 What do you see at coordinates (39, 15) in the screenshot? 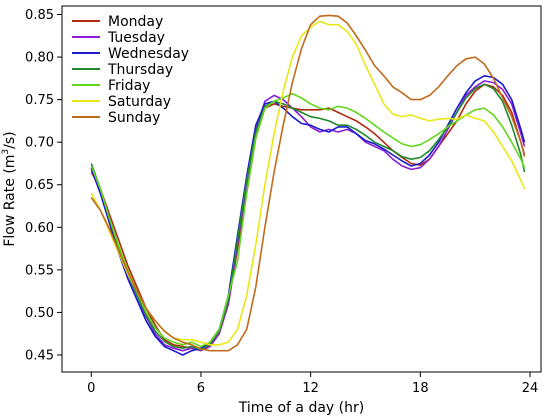
I see `y-tick-label: 0.85` at bounding box center [39, 15].